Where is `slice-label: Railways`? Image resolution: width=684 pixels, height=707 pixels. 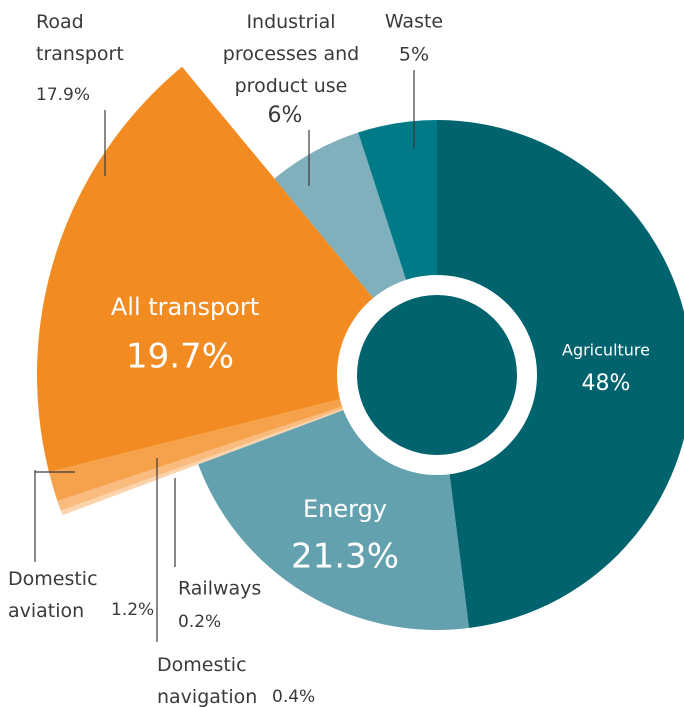 slice-label: Railways is located at coordinates (219, 589).